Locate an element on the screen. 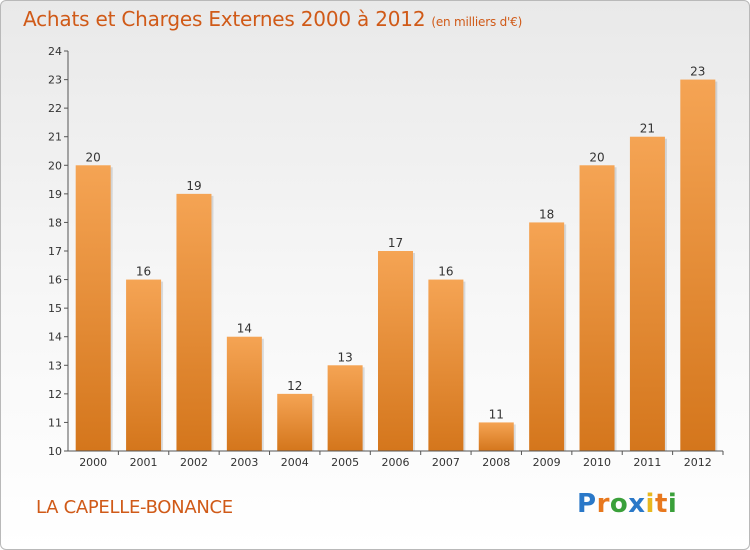  x-tick-label: 2000 is located at coordinates (93, 462).